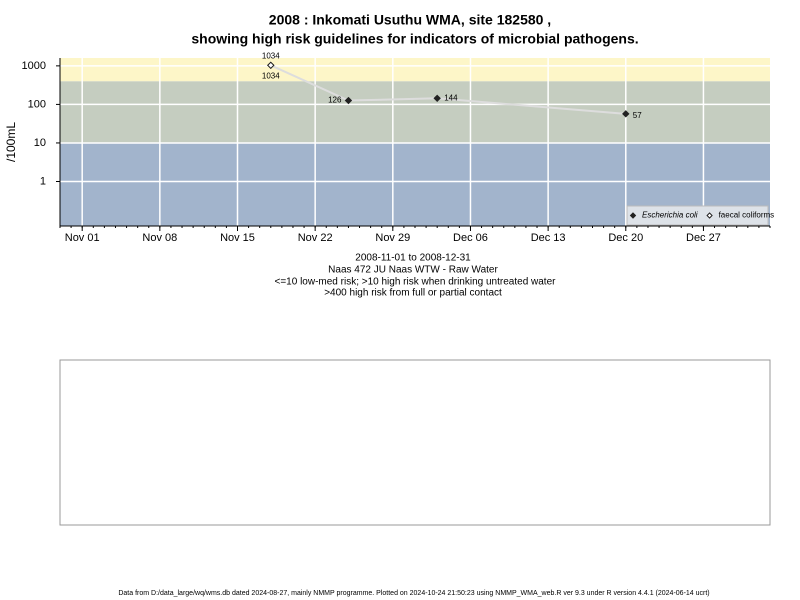  What do you see at coordinates (451, 97) in the screenshot?
I see `data-label: 144` at bounding box center [451, 97].